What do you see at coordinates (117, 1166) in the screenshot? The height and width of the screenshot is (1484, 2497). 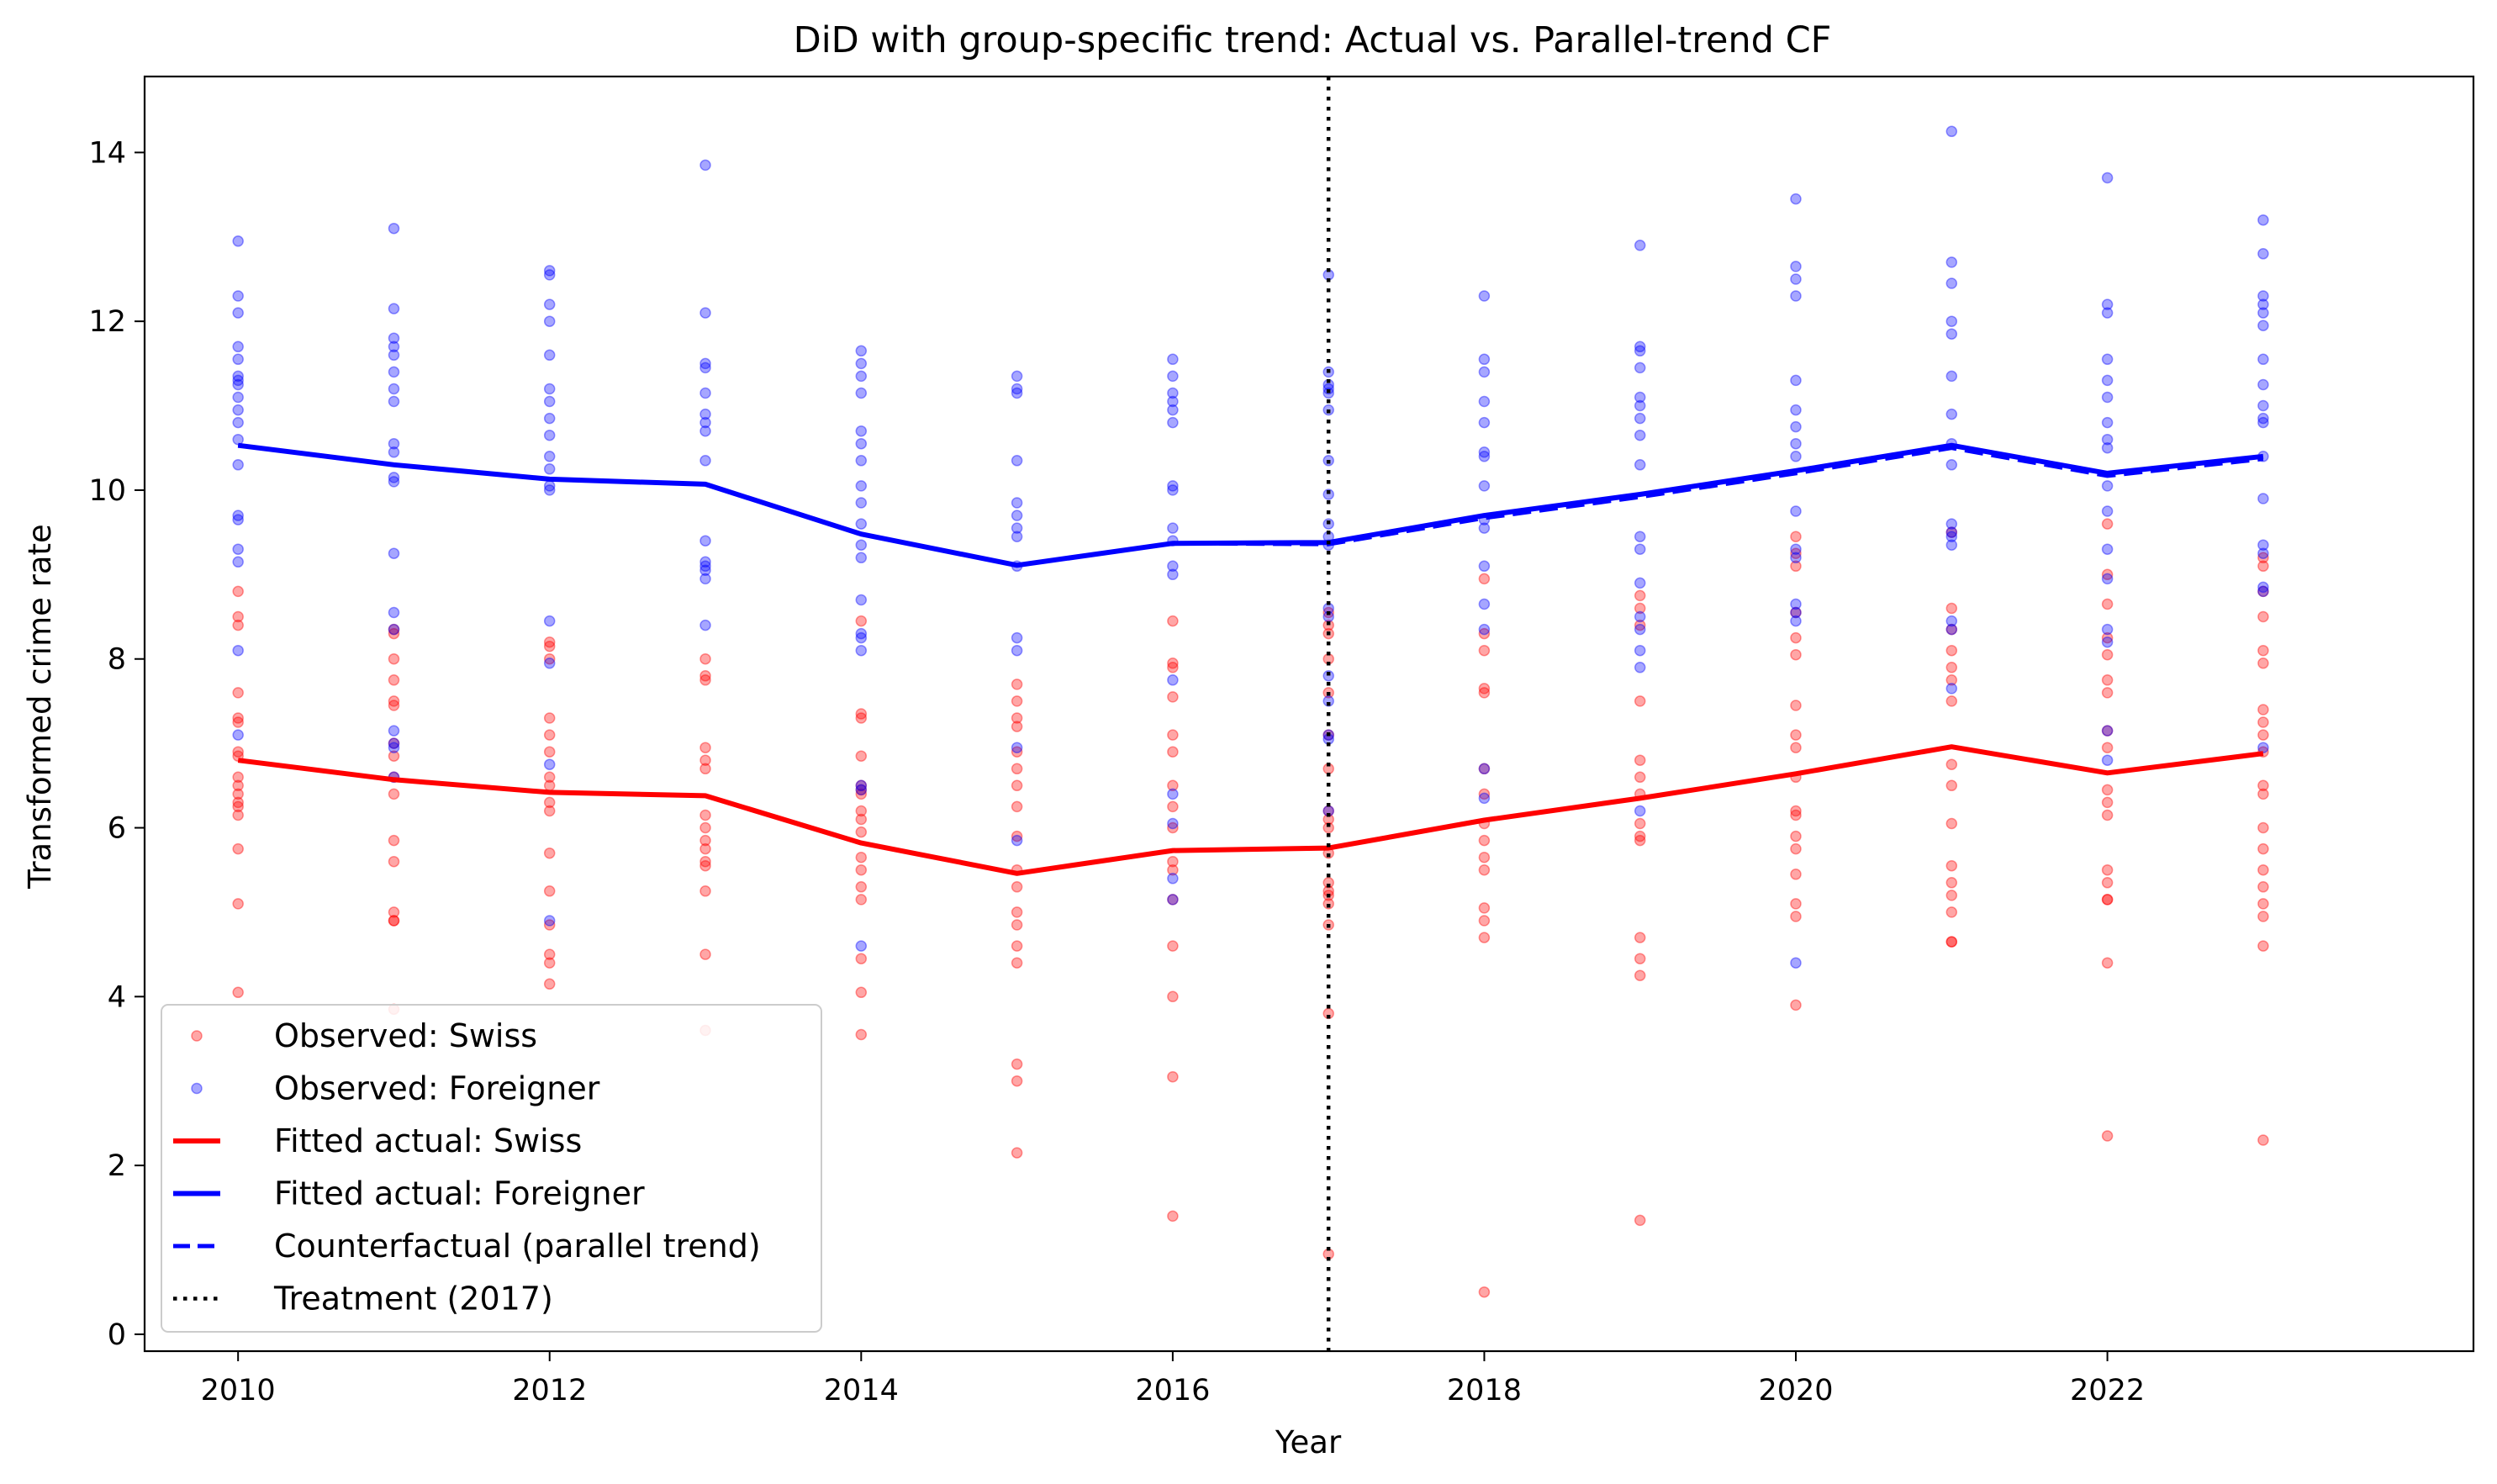 I see `y-tick-label-2: 2` at bounding box center [117, 1166].